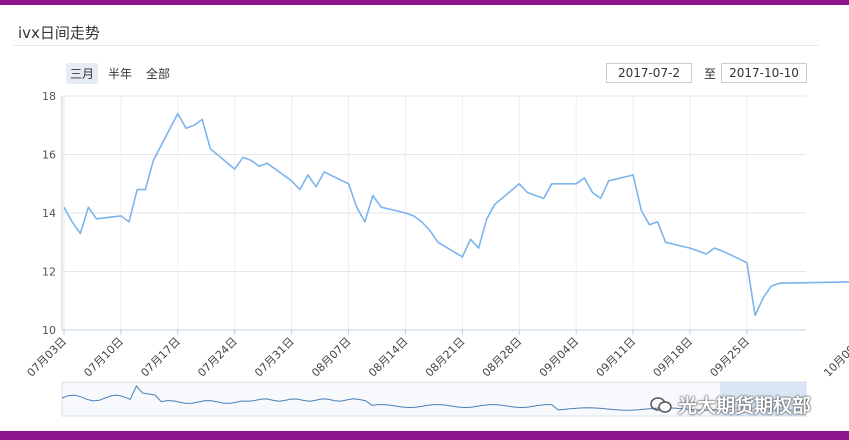 The height and width of the screenshot is (440, 849). I want to click on x-tick-label: 07月24日, so click(217, 357).